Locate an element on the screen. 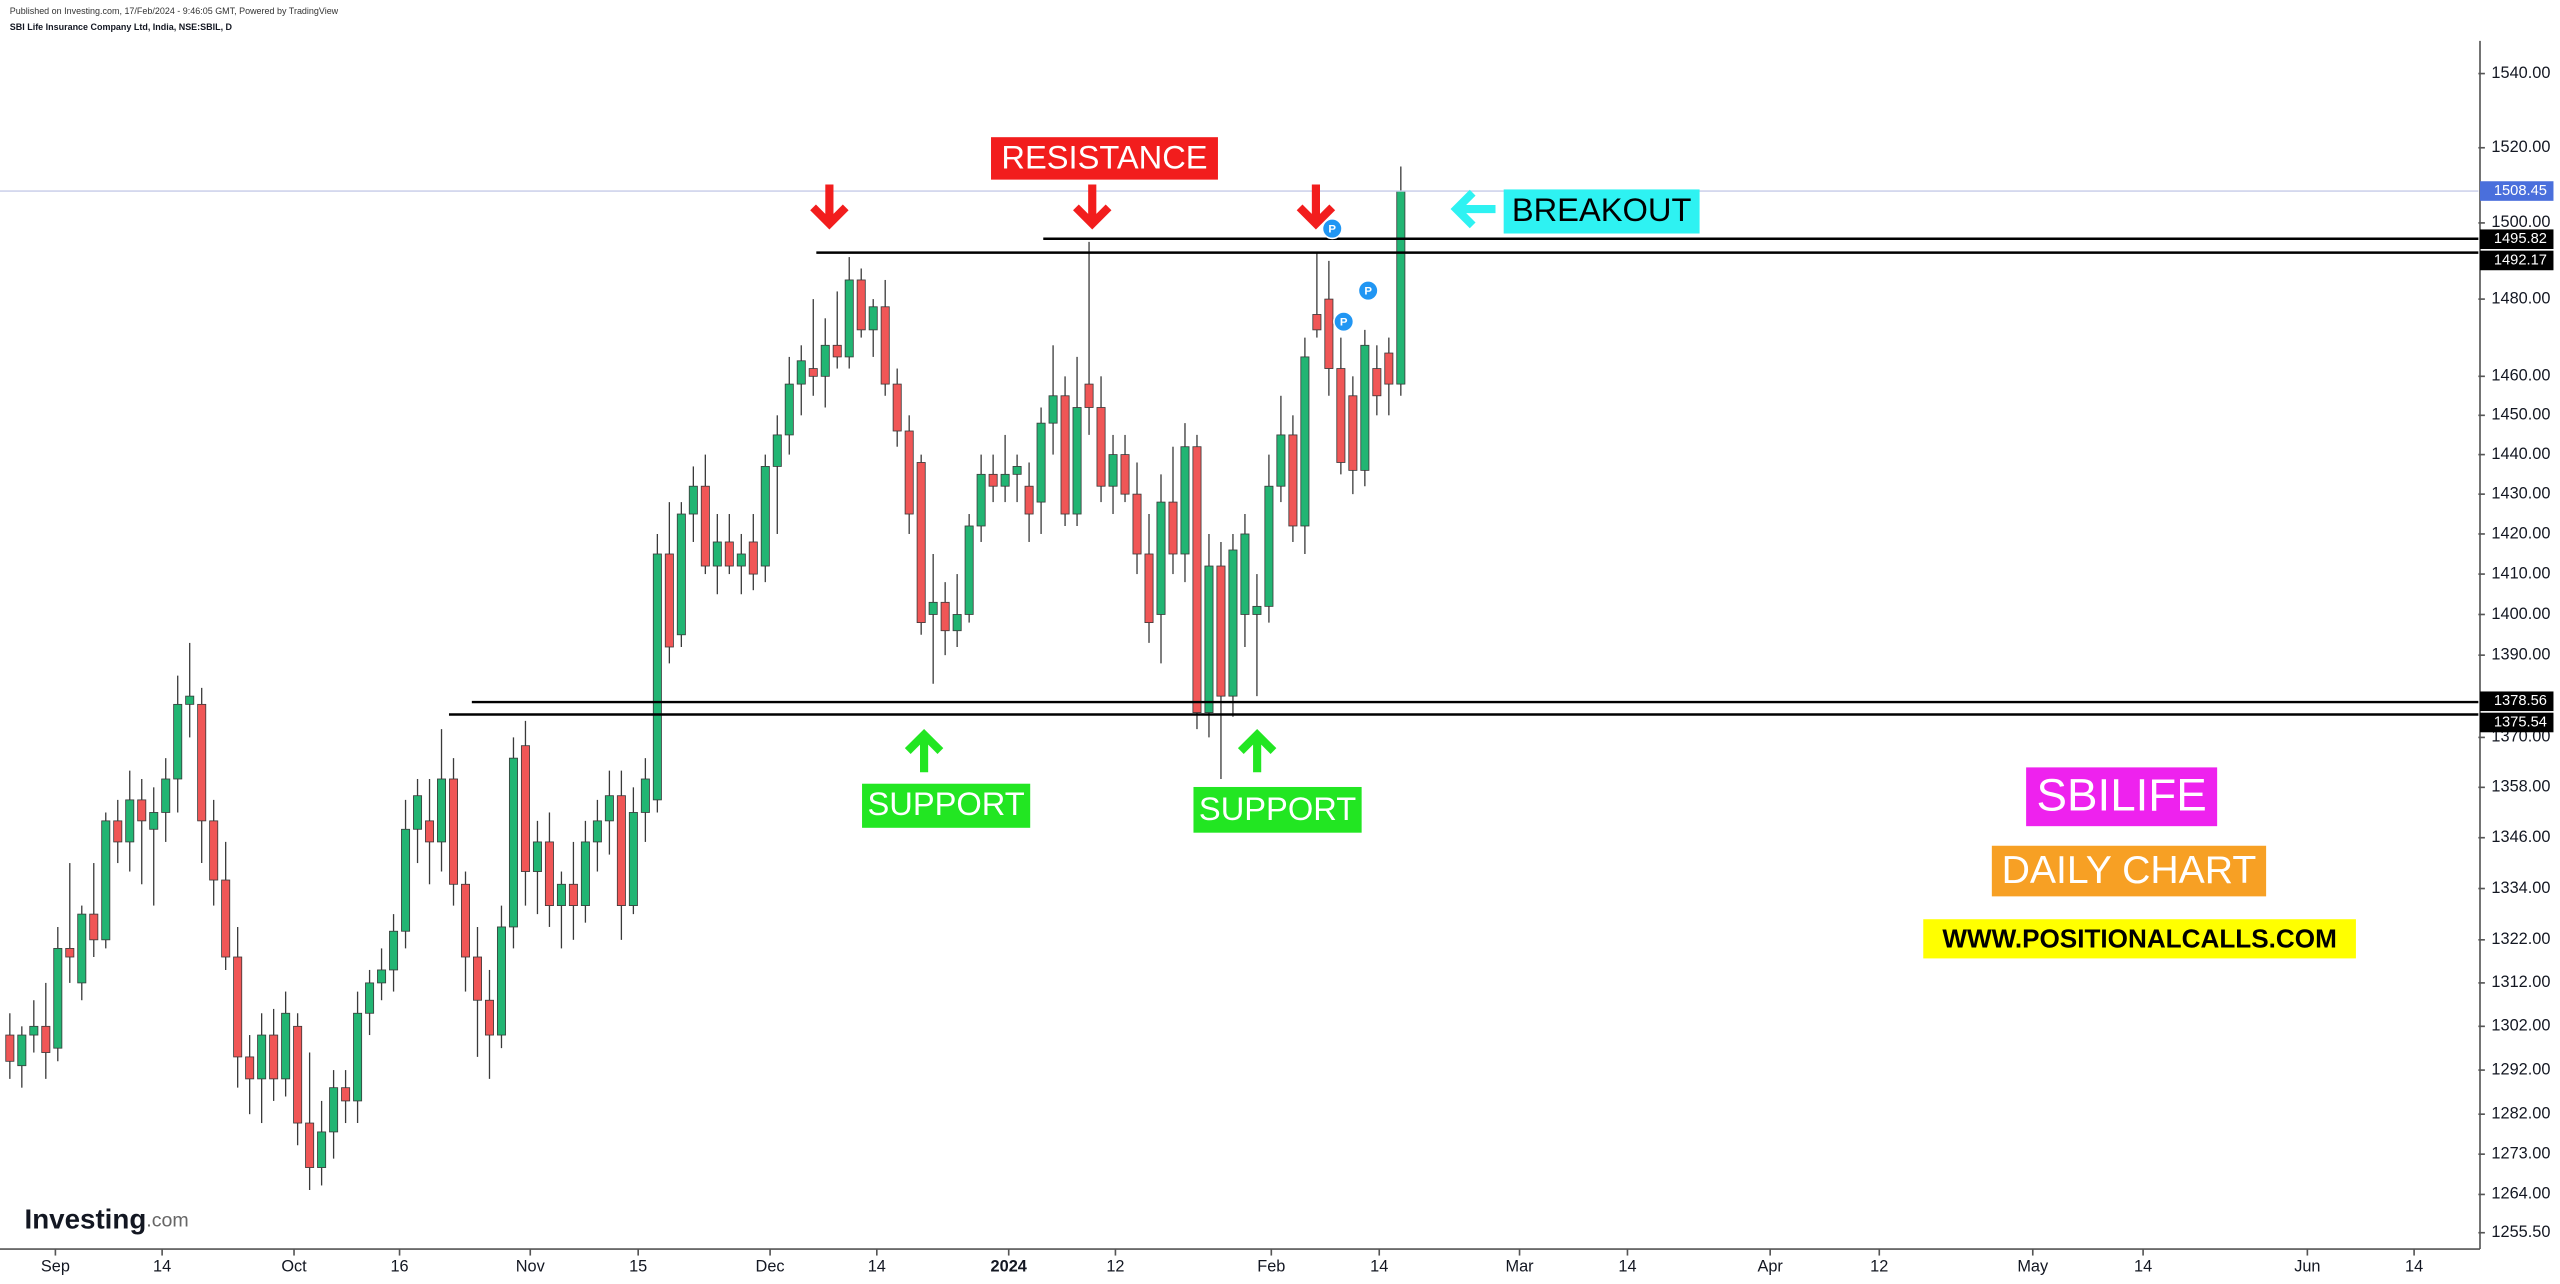 This screenshot has width=2560, height=1284. x-tick-label: Mar is located at coordinates (1519, 1266).